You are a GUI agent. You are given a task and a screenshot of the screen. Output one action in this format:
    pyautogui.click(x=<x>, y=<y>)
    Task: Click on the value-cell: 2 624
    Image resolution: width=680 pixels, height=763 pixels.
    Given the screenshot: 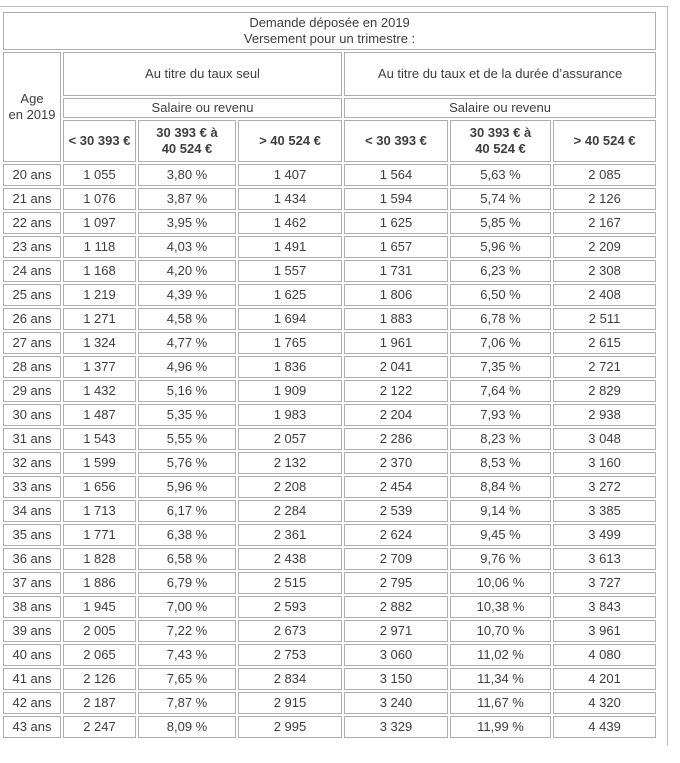 What is the action you would take?
    pyautogui.click(x=396, y=535)
    